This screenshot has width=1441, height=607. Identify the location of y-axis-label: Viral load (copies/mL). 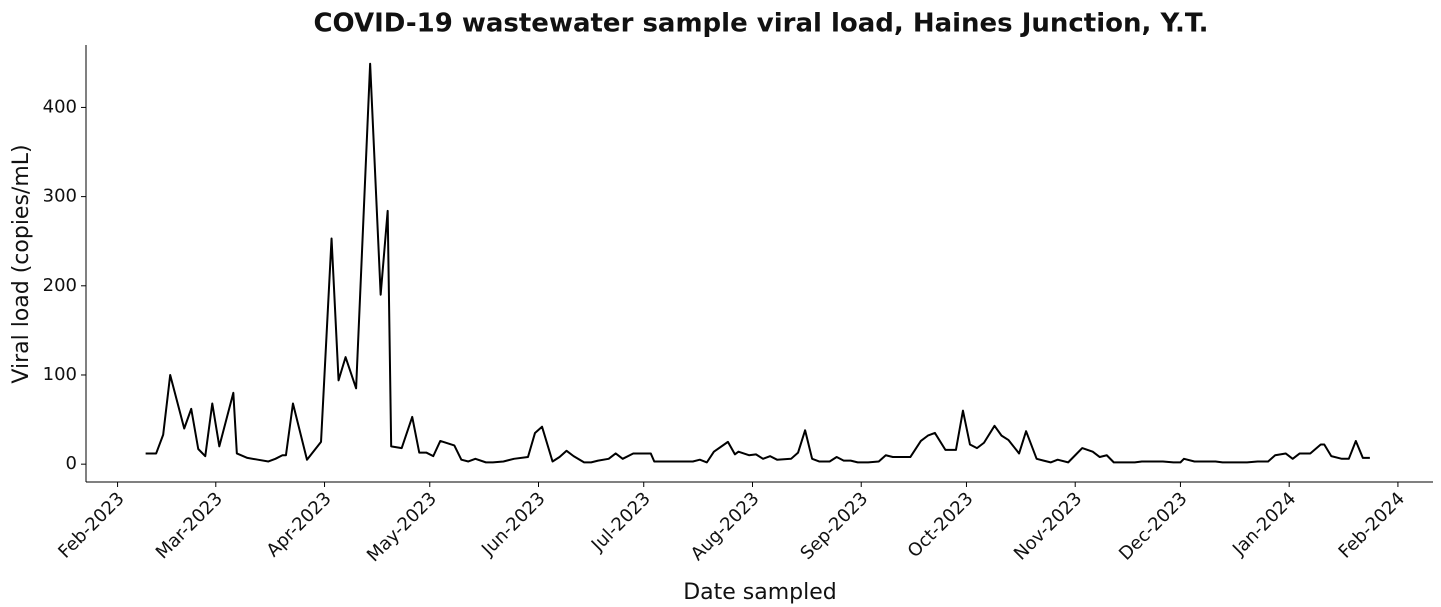
(21, 263).